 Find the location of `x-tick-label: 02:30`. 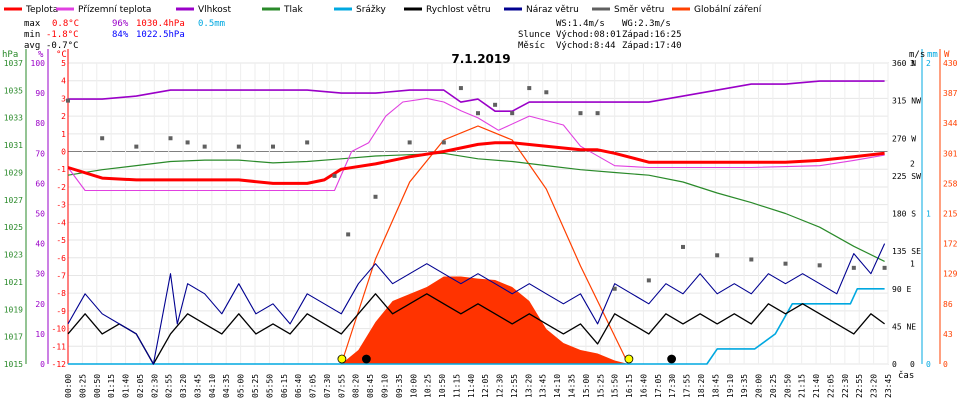

x-tick-label: 02:30 is located at coordinates (154, 386).